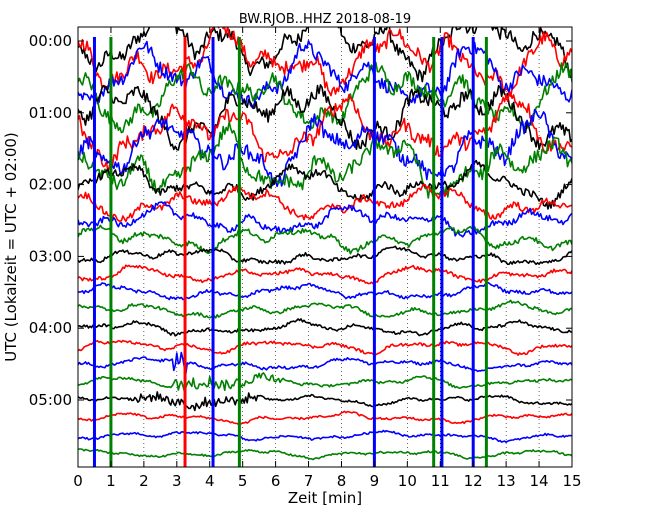 This screenshot has height=520, width=650. I want to click on y-tick-label: 01:00, so click(50, 113).